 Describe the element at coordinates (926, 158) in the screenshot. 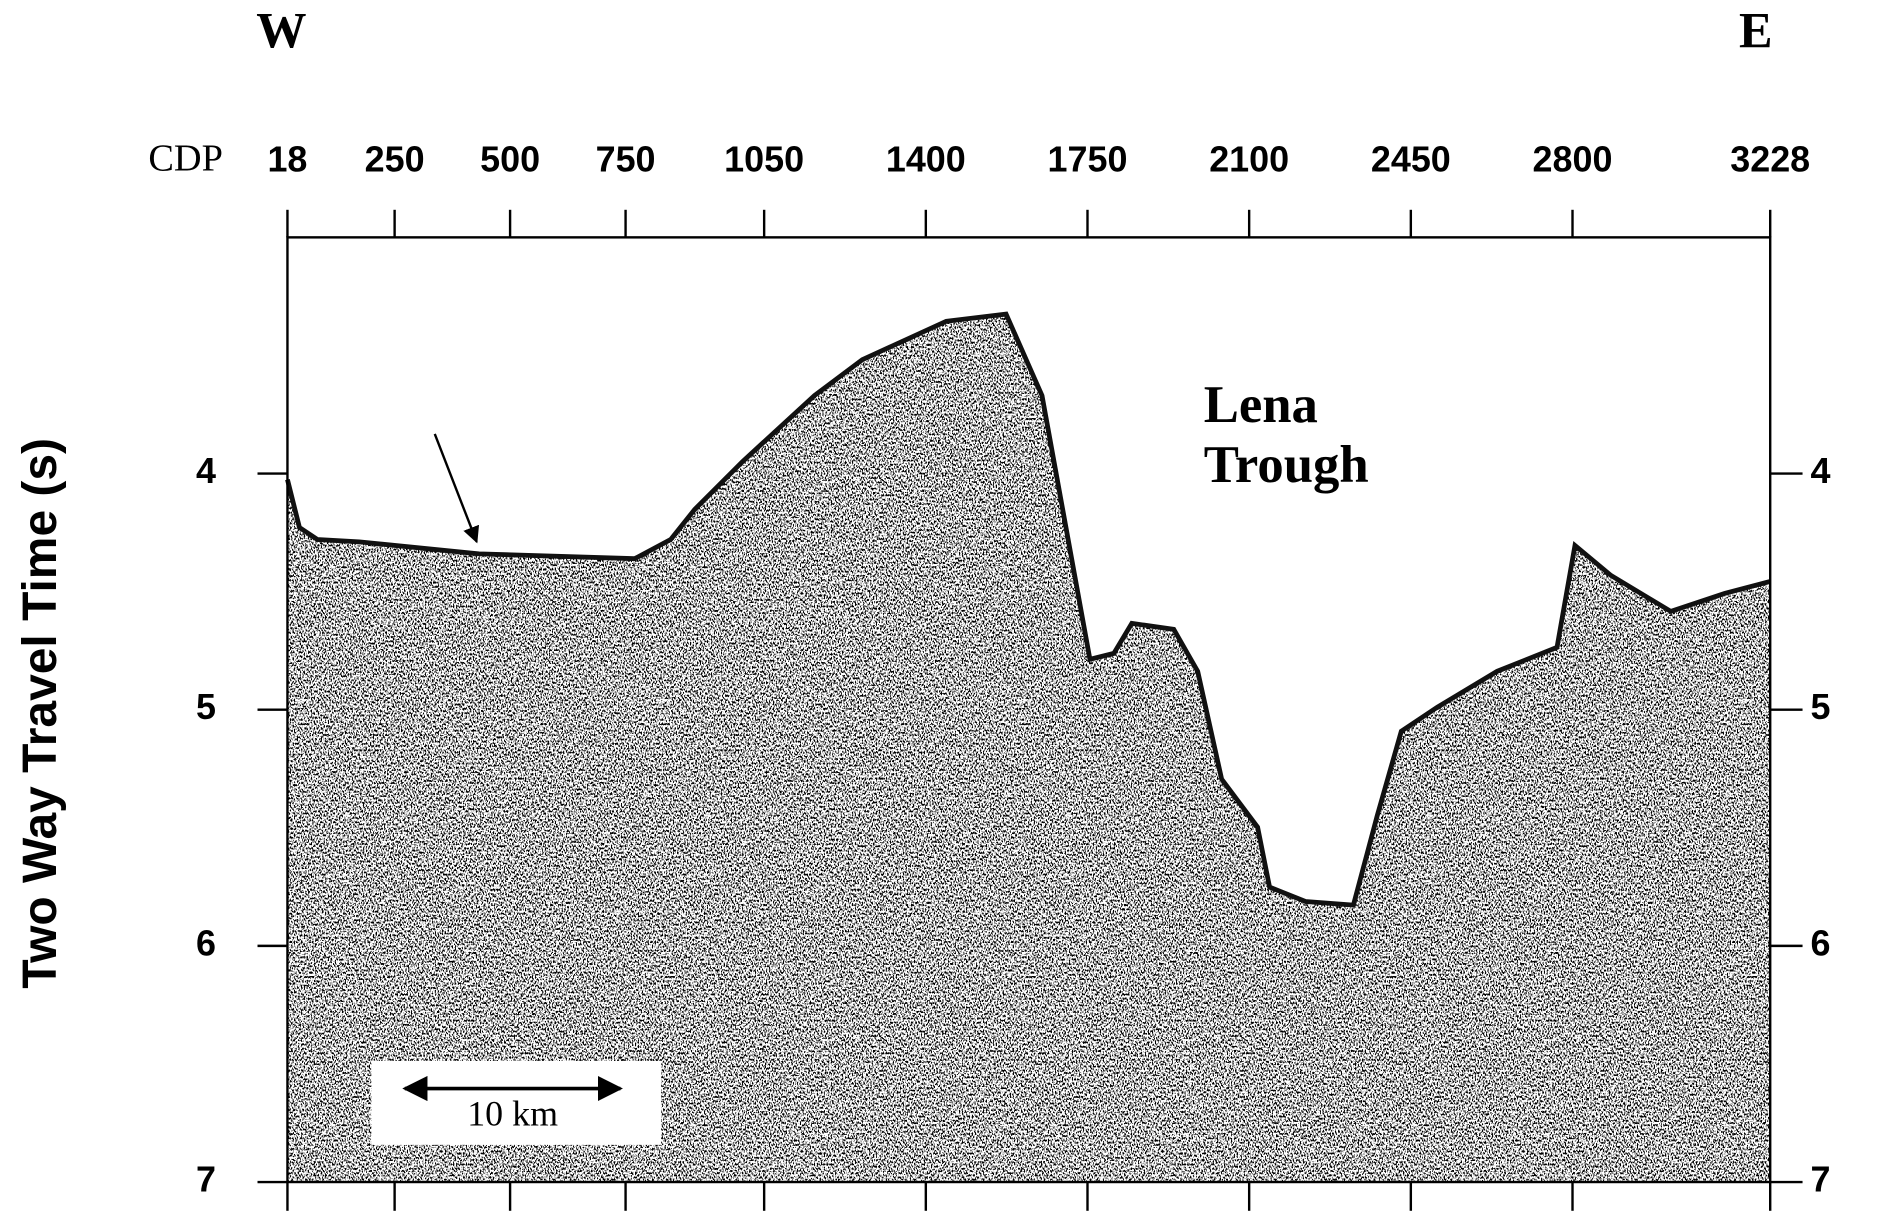

I see `x-tick-label: 1400` at that location.